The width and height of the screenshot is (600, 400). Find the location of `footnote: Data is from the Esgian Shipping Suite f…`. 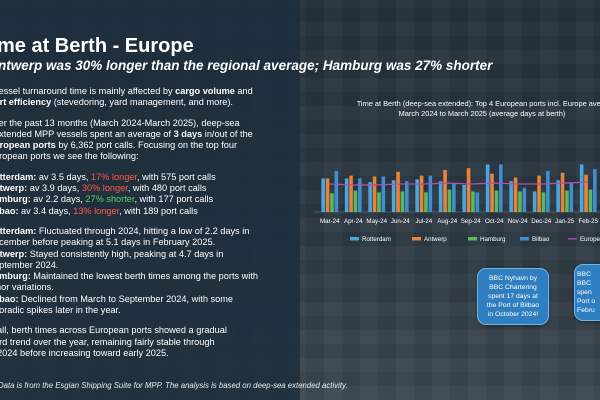

footnote: Data is from the Esgian Shipping Suite f… is located at coordinates (174, 385).